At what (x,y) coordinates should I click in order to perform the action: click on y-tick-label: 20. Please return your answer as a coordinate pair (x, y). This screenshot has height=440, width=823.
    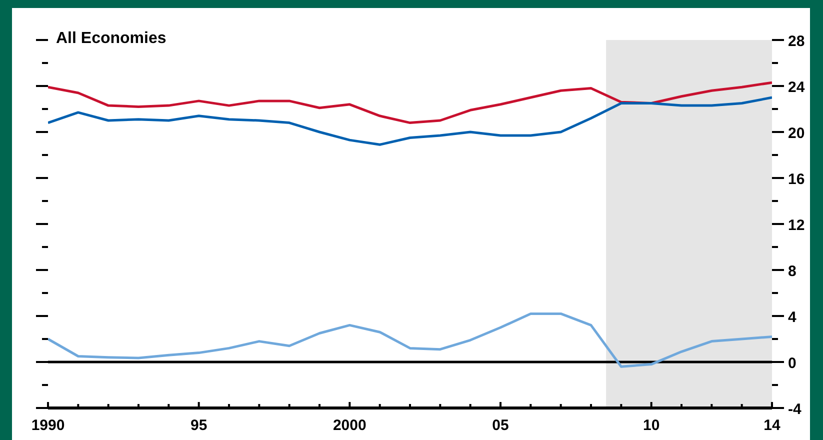
    Looking at the image, I should click on (796, 133).